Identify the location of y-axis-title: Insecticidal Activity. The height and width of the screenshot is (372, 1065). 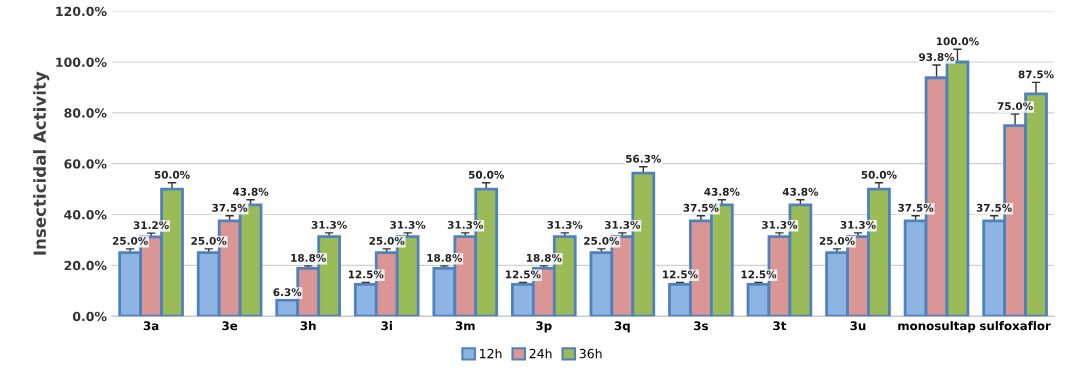
(41, 163).